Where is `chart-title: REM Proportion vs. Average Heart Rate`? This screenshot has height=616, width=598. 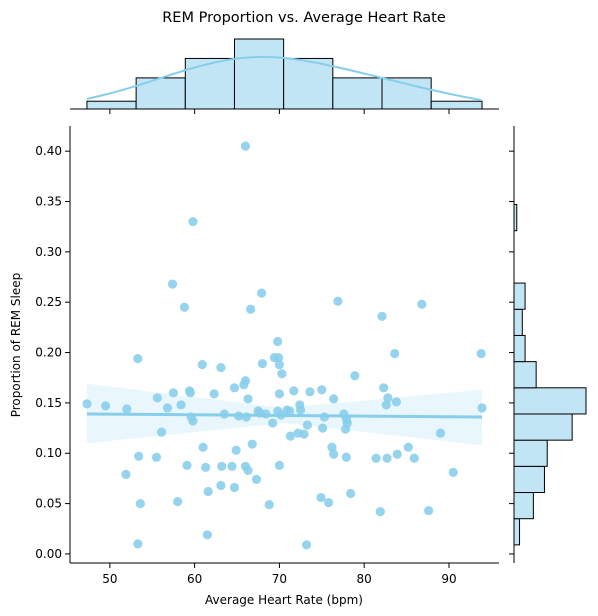 chart-title: REM Proportion vs. Average Heart Rate is located at coordinates (304, 18).